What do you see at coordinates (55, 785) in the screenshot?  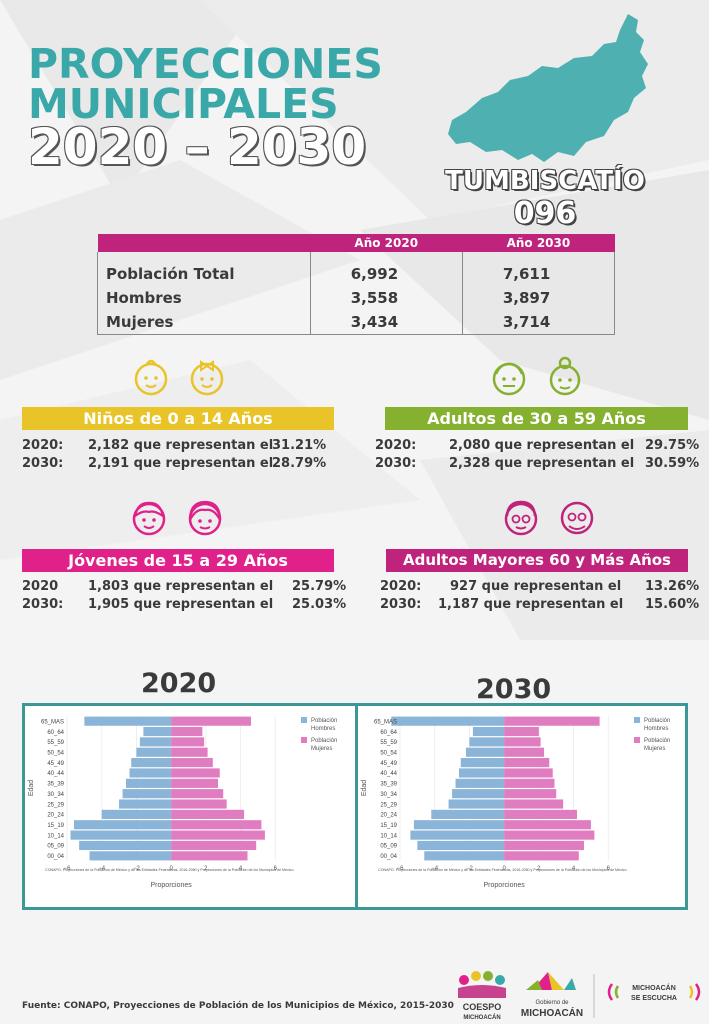 I see `y-tick-label: 35_39` at bounding box center [55, 785].